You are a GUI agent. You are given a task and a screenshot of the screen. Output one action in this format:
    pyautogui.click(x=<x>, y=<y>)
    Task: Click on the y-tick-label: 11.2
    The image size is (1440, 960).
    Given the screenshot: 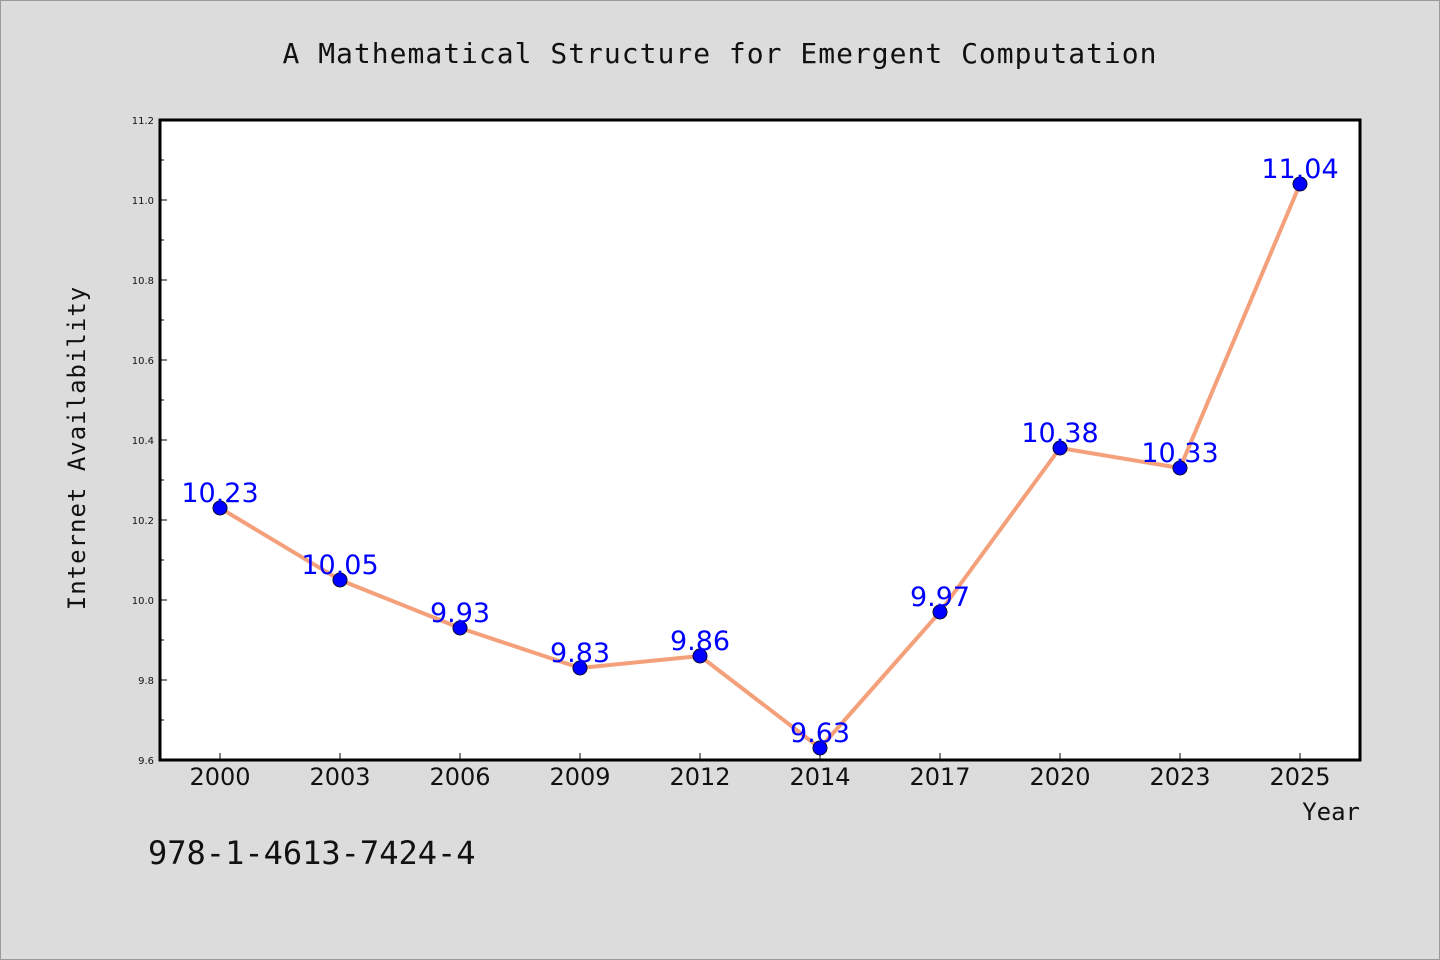 What is the action you would take?
    pyautogui.click(x=143, y=121)
    